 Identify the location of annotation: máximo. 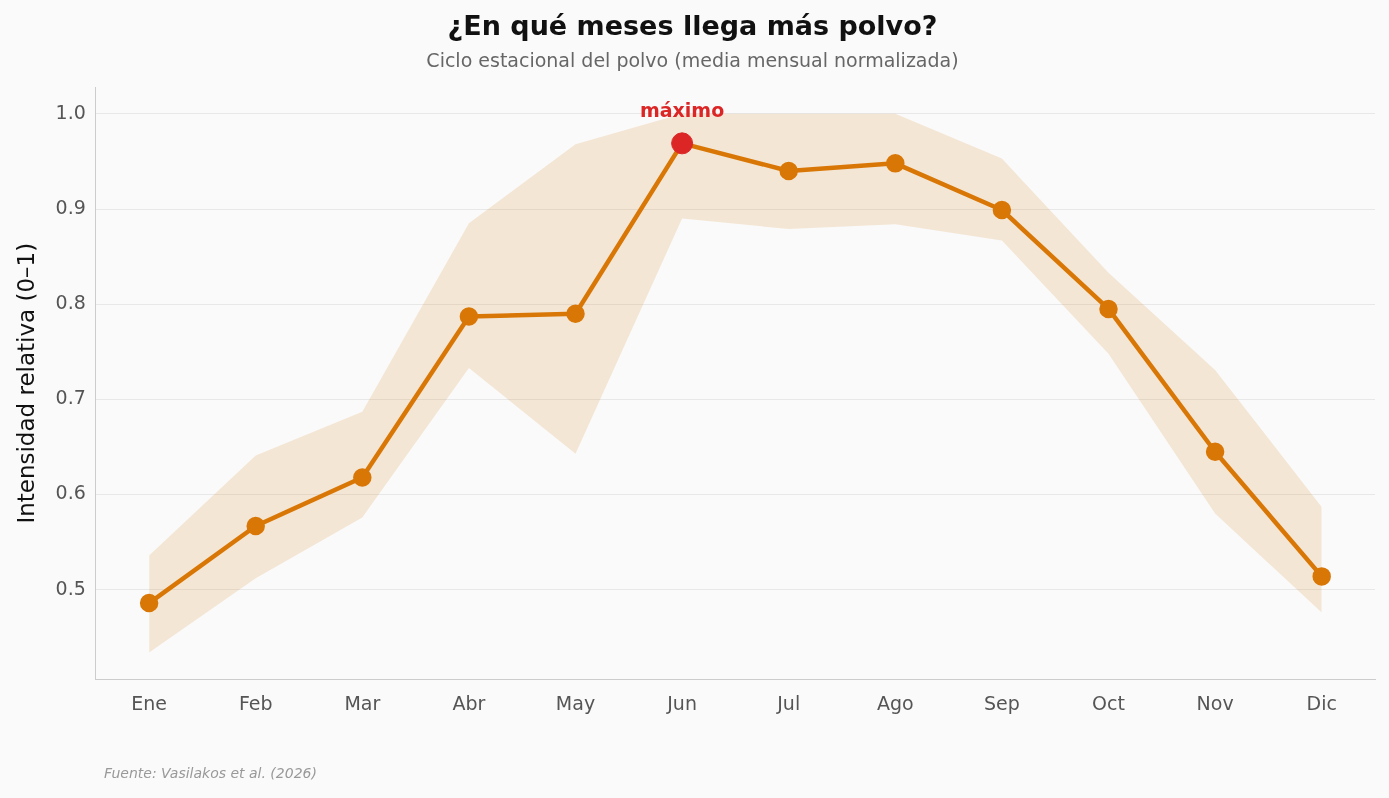
(682, 109).